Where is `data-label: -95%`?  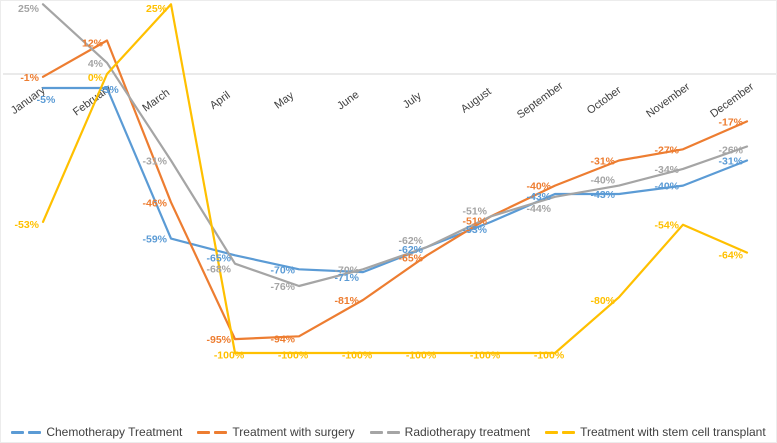
data-label: -95% is located at coordinates (218, 340).